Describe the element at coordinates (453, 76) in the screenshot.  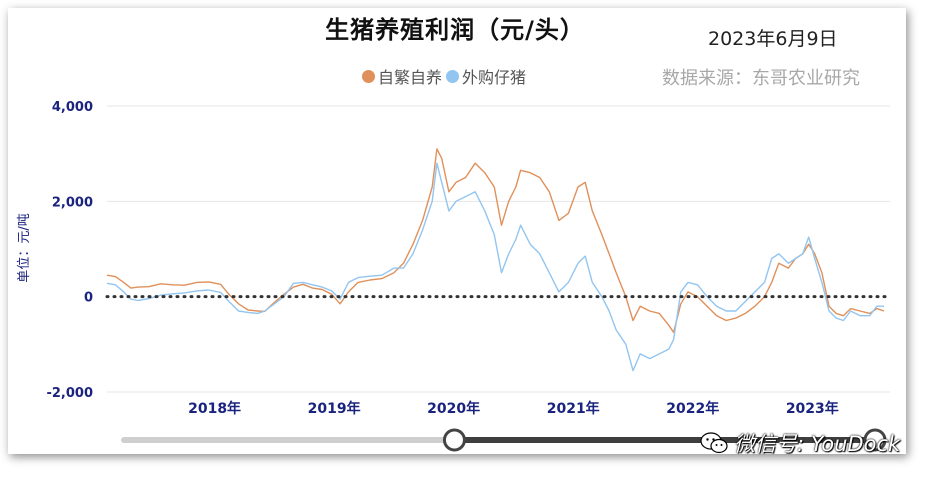
I see `legend-marker-purchased-piglets` at that location.